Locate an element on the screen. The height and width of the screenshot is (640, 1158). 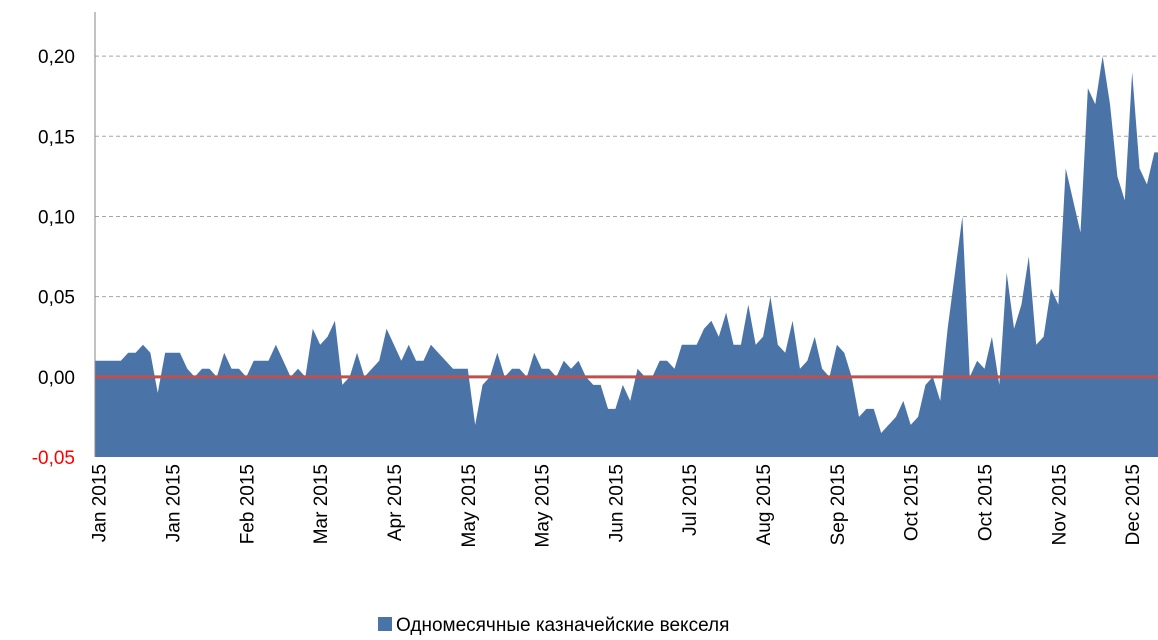
y-tick-label: 0,15 is located at coordinates (56, 137).